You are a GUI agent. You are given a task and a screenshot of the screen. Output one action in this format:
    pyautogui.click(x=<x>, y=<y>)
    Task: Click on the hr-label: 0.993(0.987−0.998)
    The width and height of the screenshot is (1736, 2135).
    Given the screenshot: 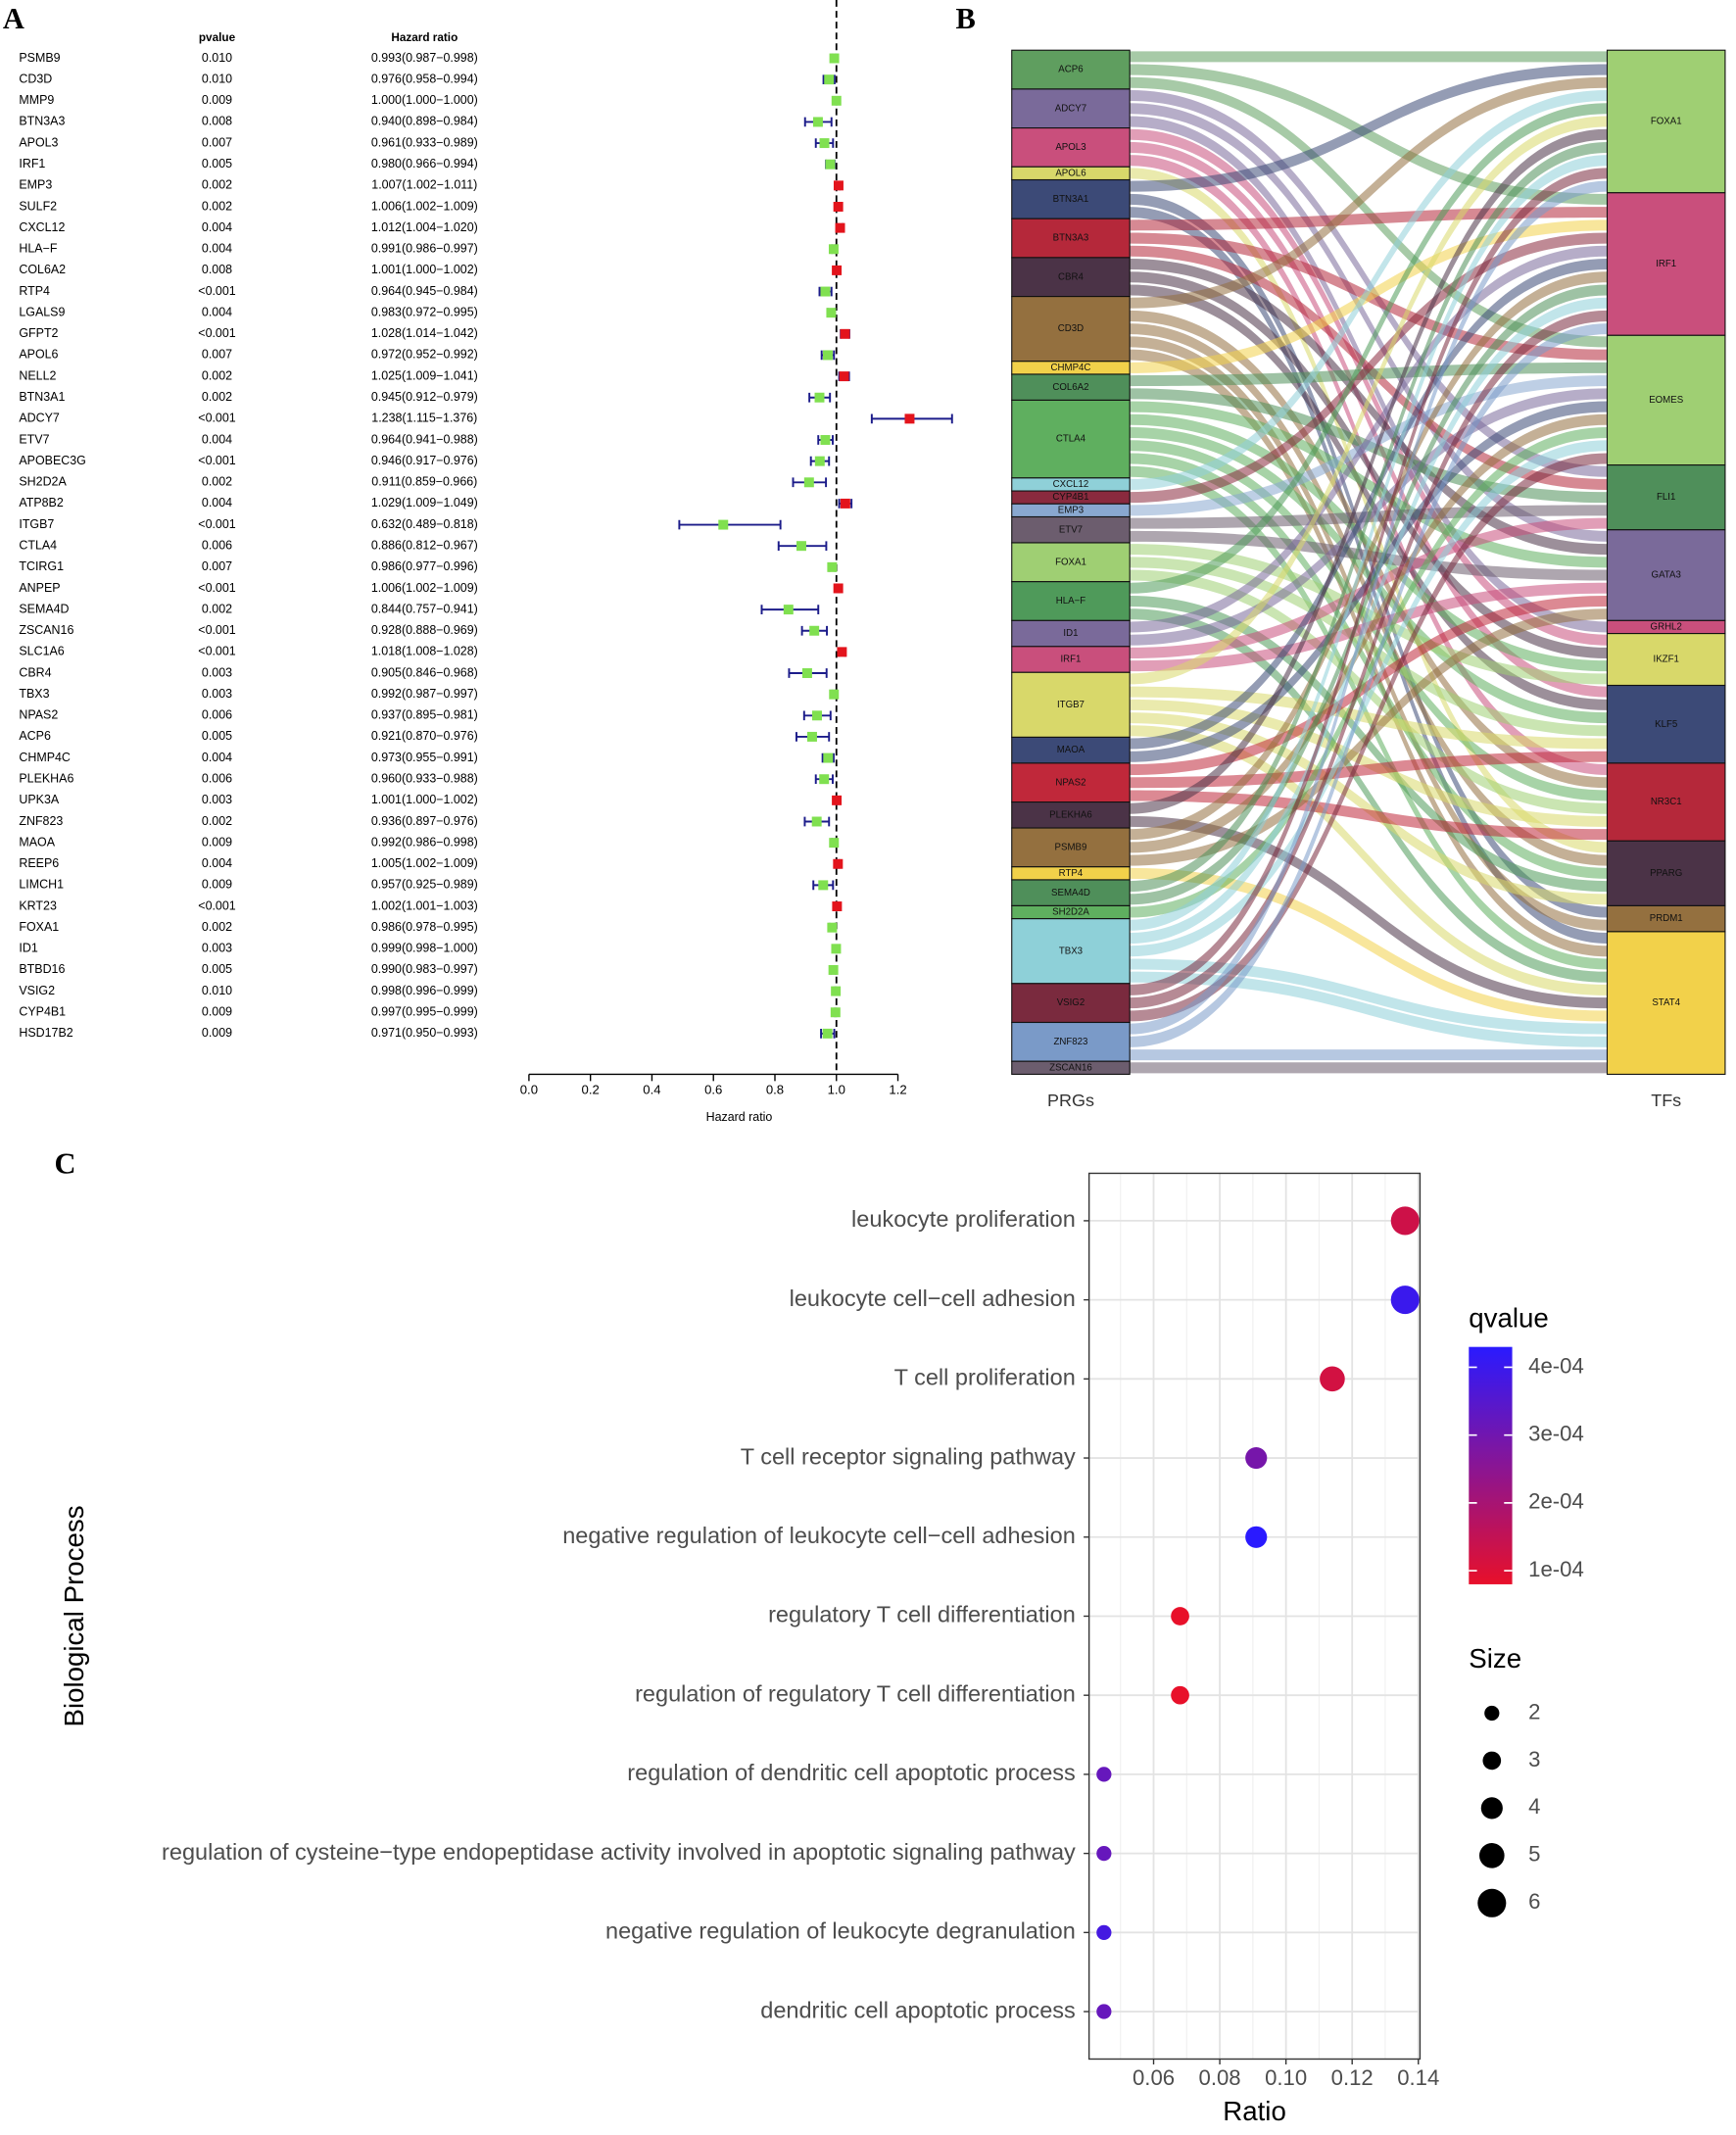 What is the action you would take?
    pyautogui.click(x=424, y=58)
    